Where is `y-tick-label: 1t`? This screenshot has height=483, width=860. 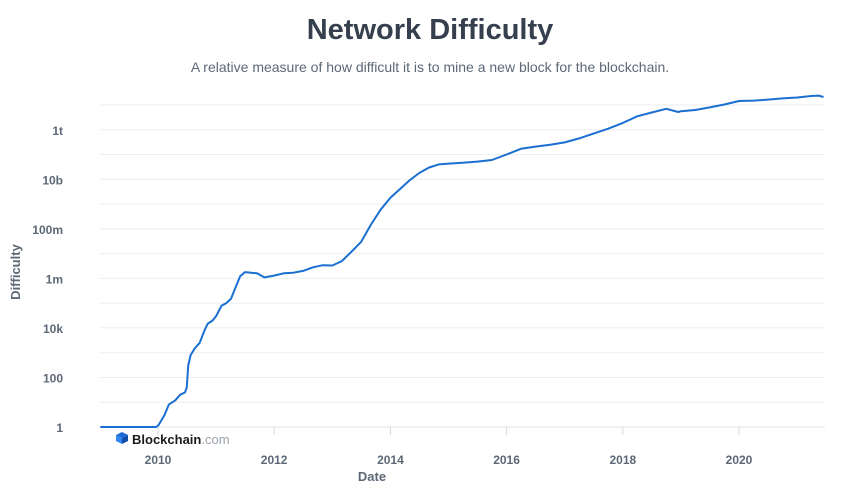
y-tick-label: 1t is located at coordinates (57, 131).